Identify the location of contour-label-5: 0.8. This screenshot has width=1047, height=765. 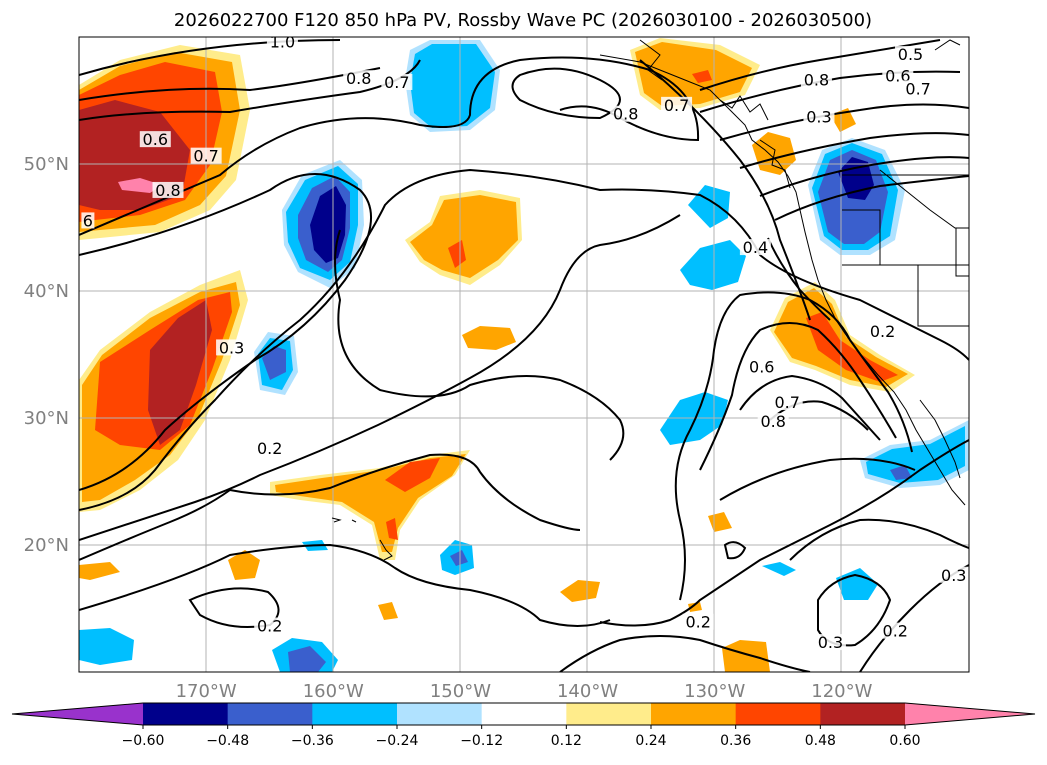
(167, 190).